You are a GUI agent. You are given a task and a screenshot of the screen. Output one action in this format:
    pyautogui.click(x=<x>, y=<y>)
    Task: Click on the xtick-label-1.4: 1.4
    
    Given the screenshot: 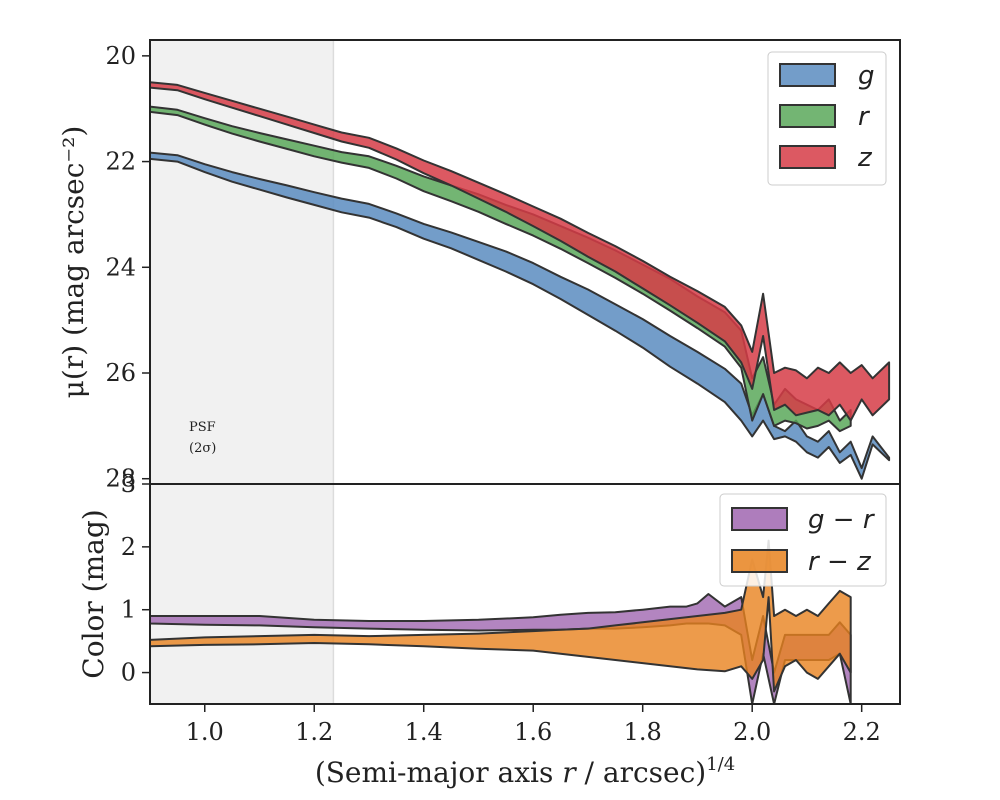 What is the action you would take?
    pyautogui.click(x=424, y=732)
    